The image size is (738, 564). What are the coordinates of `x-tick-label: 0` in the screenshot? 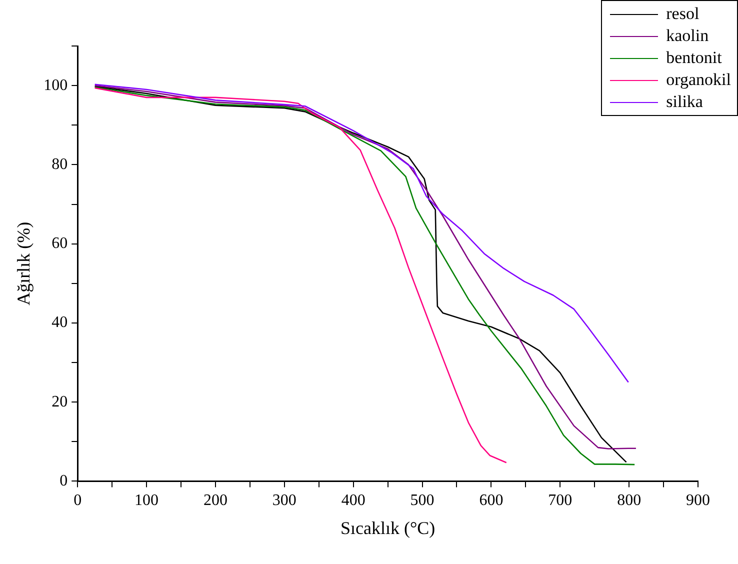 It's located at (78, 501).